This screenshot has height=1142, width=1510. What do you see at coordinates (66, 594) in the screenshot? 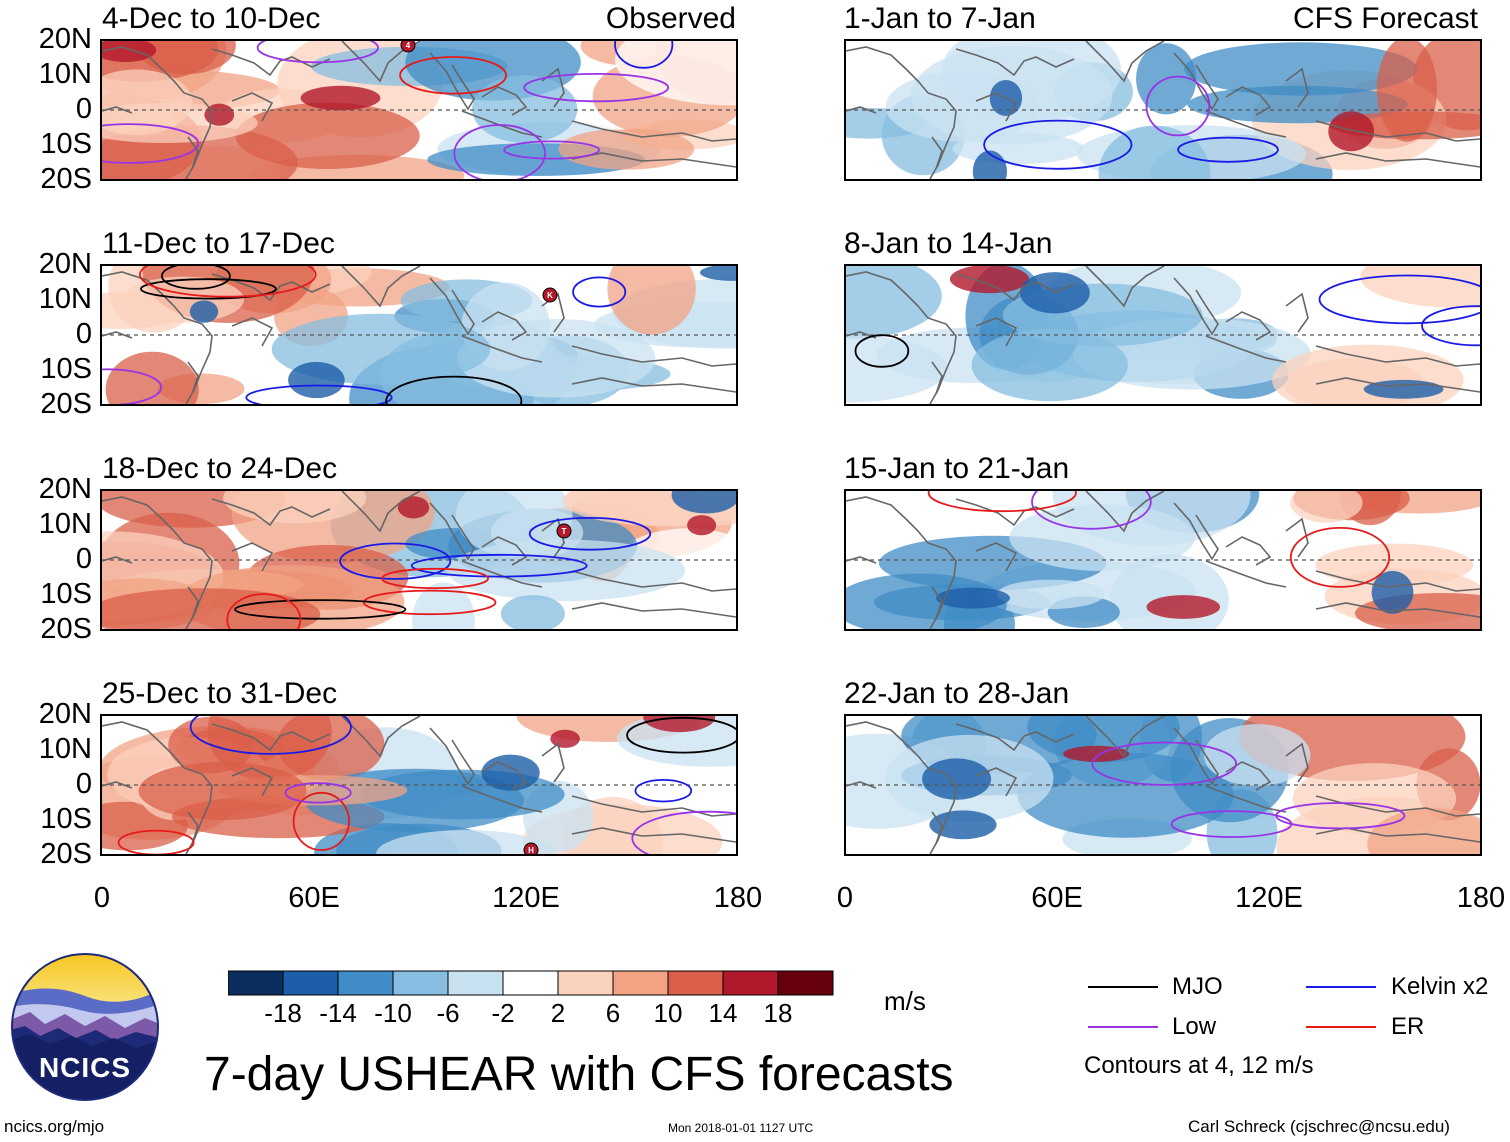
I see `y-tick-row3-10s: 10S` at bounding box center [66, 594].